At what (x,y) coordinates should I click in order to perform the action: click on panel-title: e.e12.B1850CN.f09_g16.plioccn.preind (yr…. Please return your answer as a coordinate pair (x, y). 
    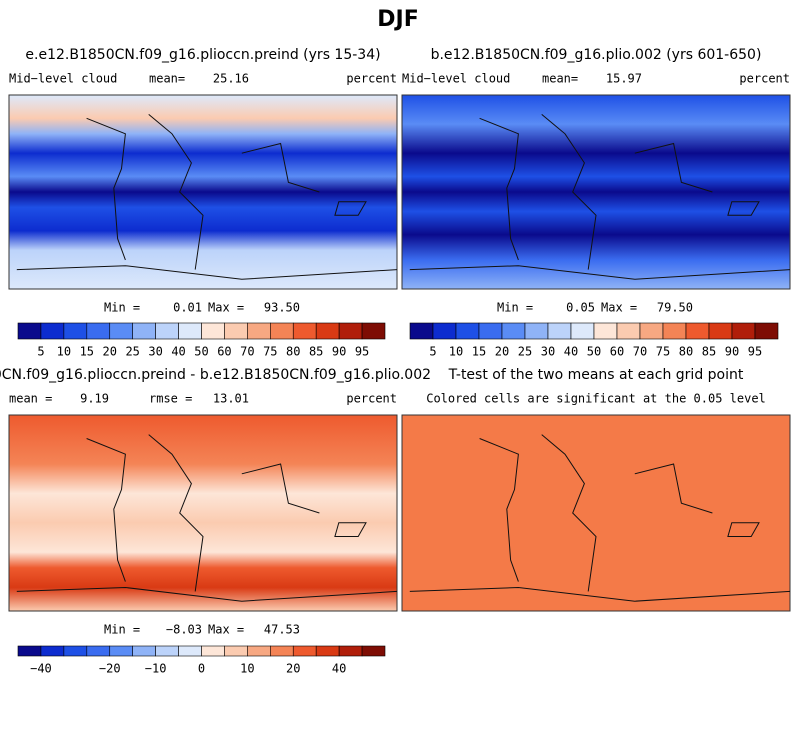
    Looking at the image, I should click on (202, 55).